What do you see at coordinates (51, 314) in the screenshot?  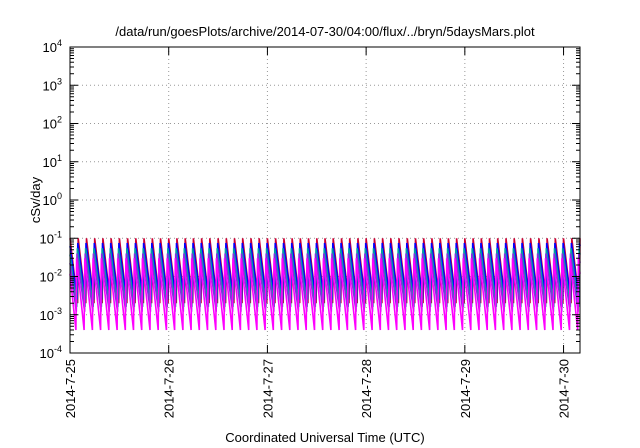 I see `y-tick-label: 10⁻³` at bounding box center [51, 314].